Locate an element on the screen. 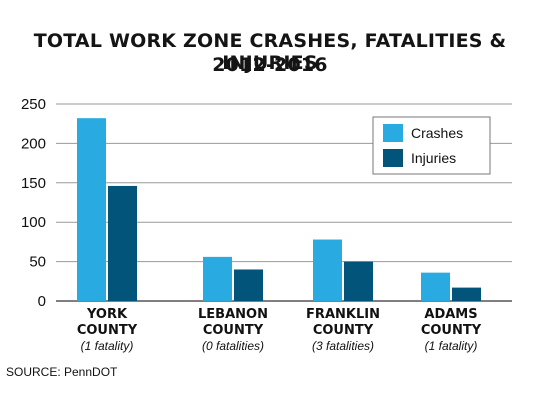  y-tick-label: 200 is located at coordinates (33, 143).